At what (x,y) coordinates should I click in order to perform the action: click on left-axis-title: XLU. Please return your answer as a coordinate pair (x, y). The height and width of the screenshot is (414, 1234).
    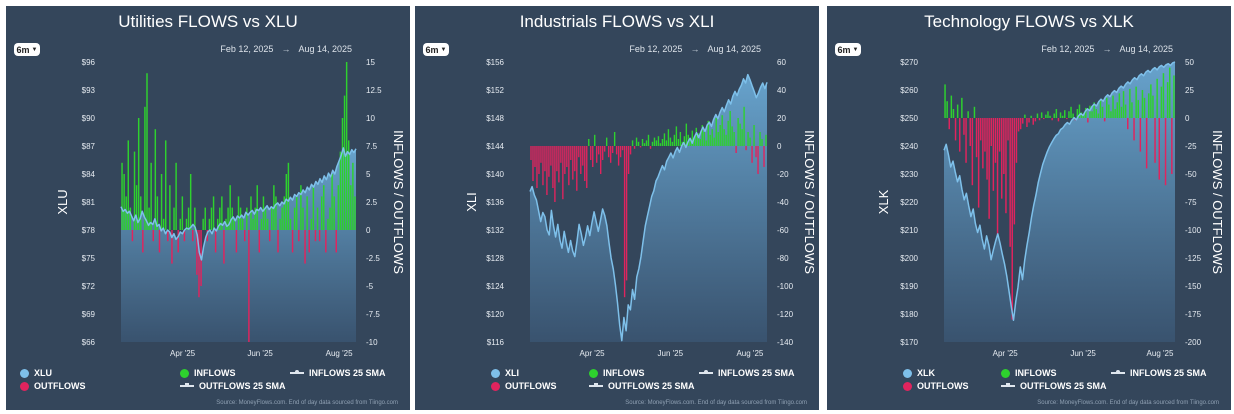
    Looking at the image, I should click on (62, 201).